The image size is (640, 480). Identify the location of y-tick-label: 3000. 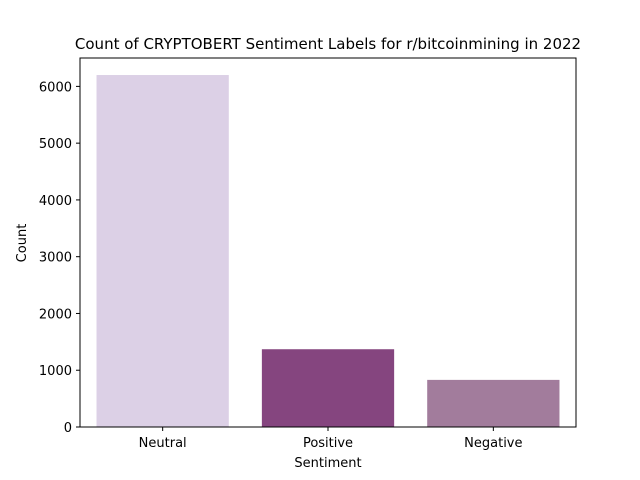
(55, 258).